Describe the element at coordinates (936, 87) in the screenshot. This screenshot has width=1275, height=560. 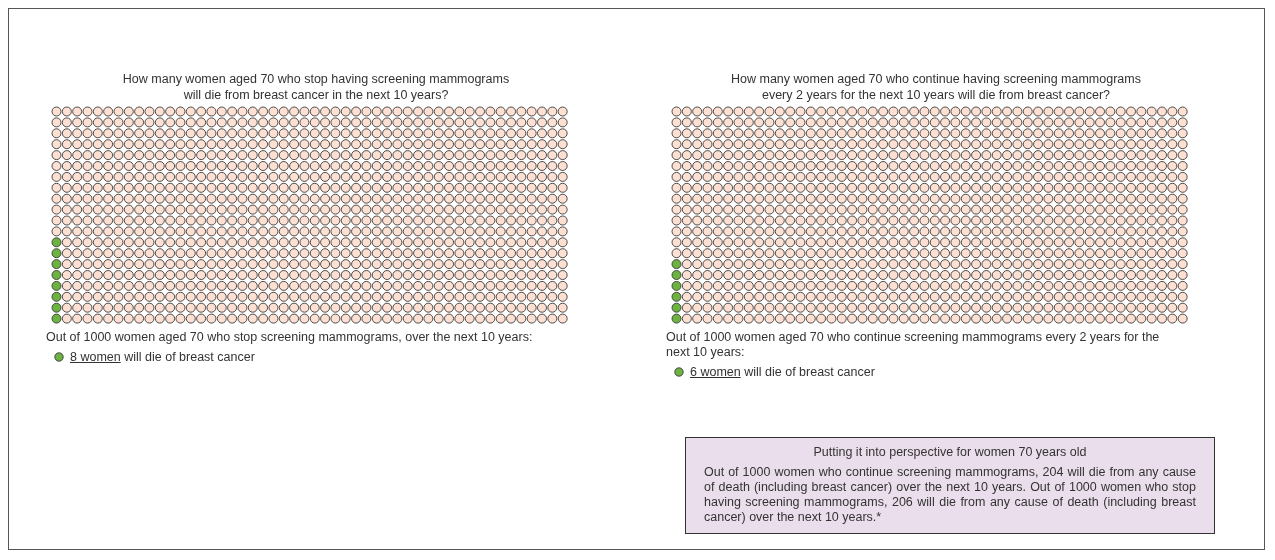
I see `text: How many women aged 70 who continue having screening mammograms every 2 years for the next 10 years will die from breast cancer?` at that location.